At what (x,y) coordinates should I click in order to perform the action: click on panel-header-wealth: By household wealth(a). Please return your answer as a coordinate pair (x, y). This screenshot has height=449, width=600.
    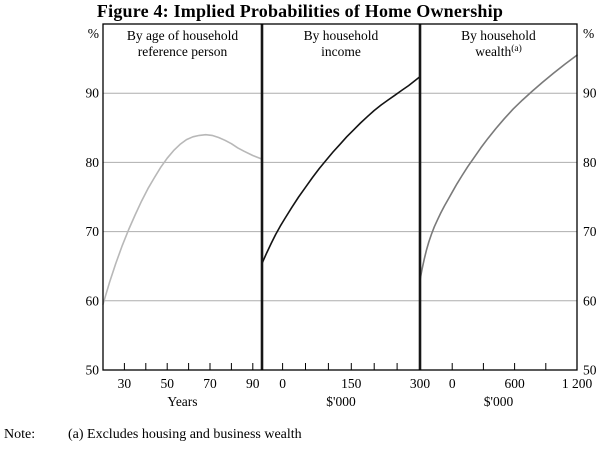
    Looking at the image, I should click on (498, 43).